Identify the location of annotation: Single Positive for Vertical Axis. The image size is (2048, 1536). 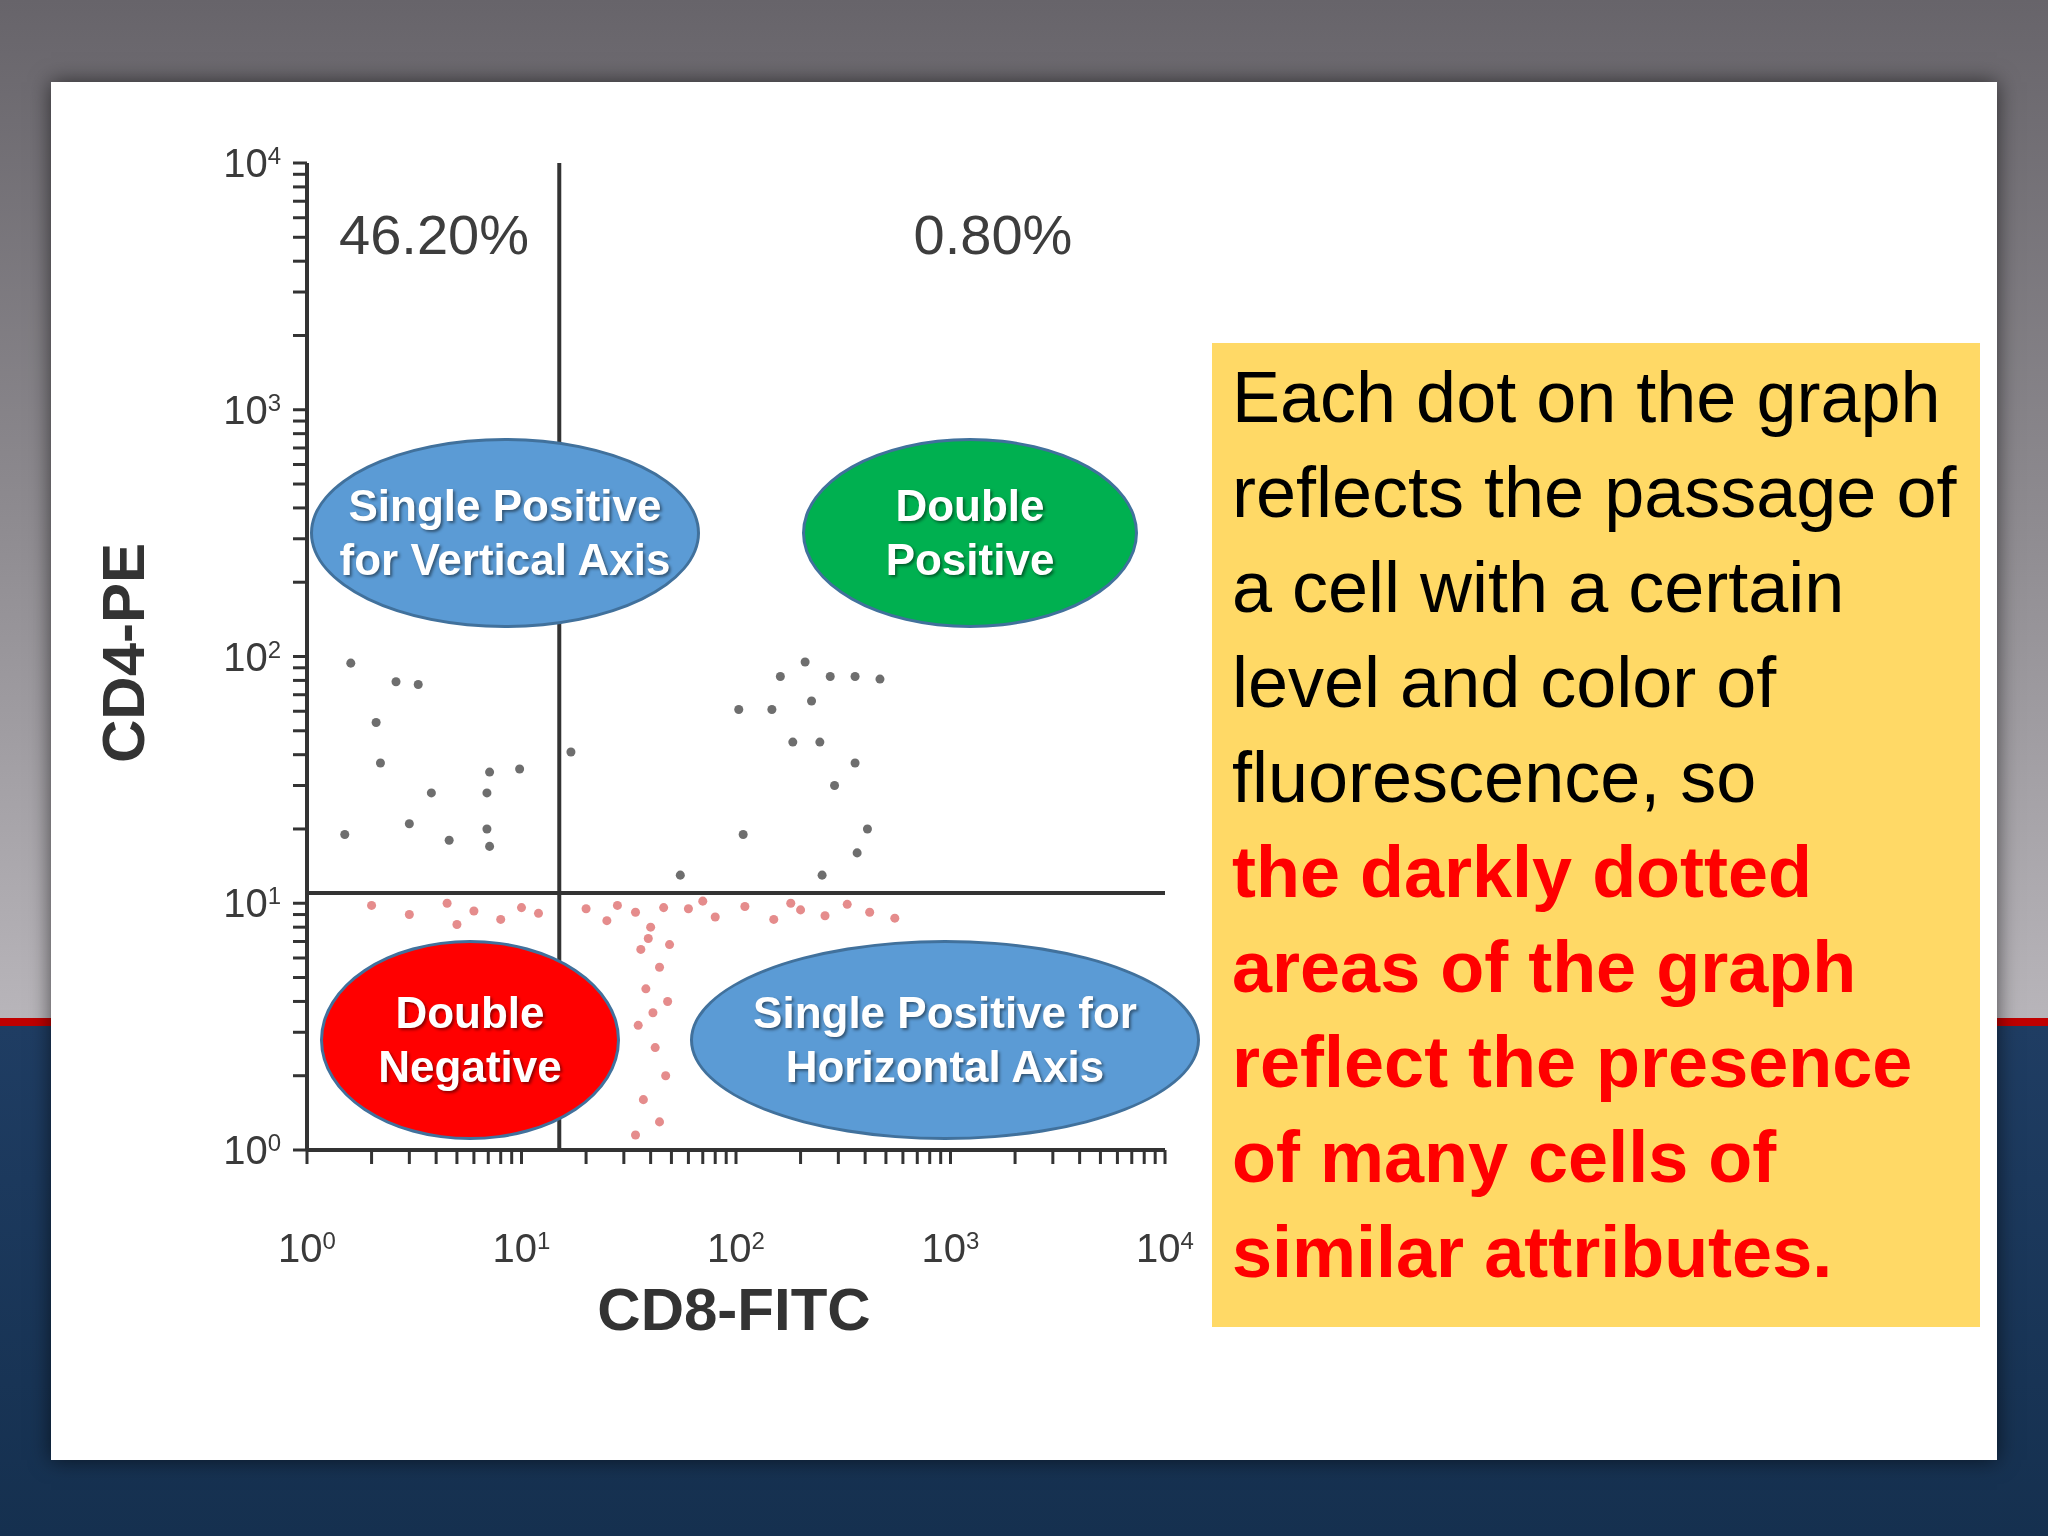
(505, 532).